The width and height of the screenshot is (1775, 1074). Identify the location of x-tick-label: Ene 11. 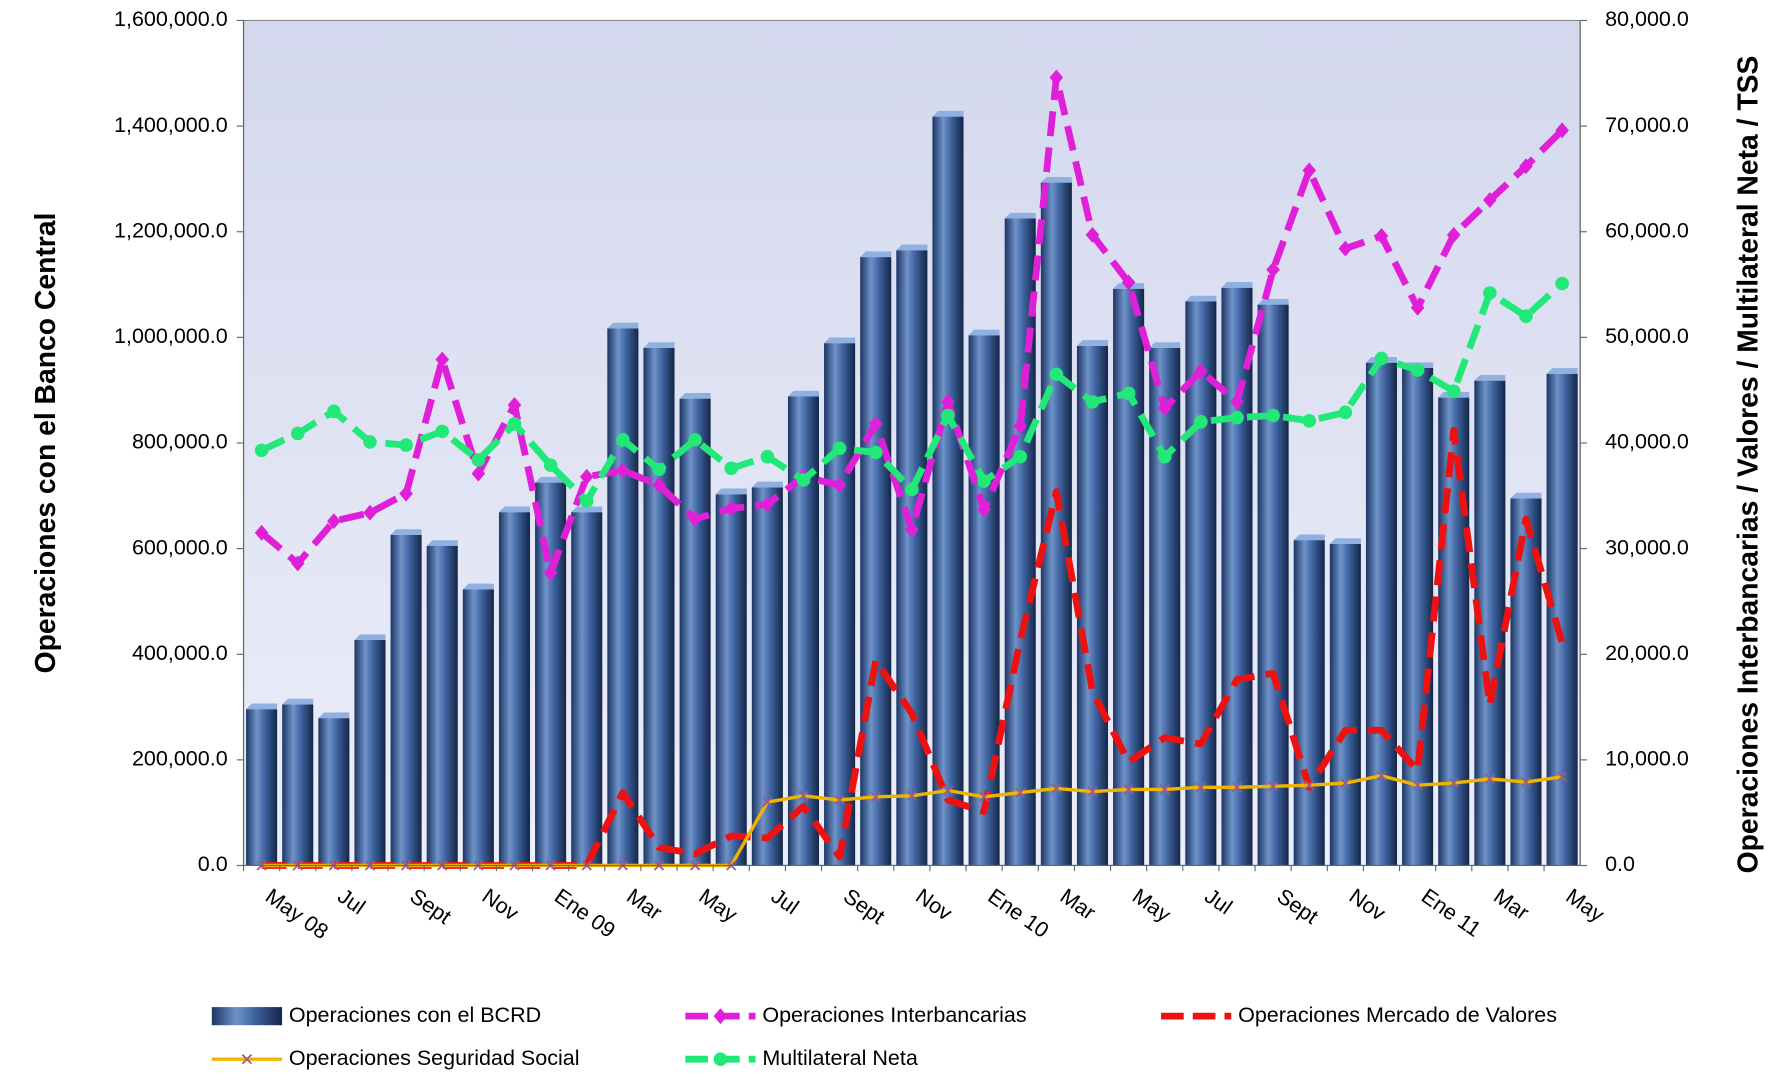
(1451, 913).